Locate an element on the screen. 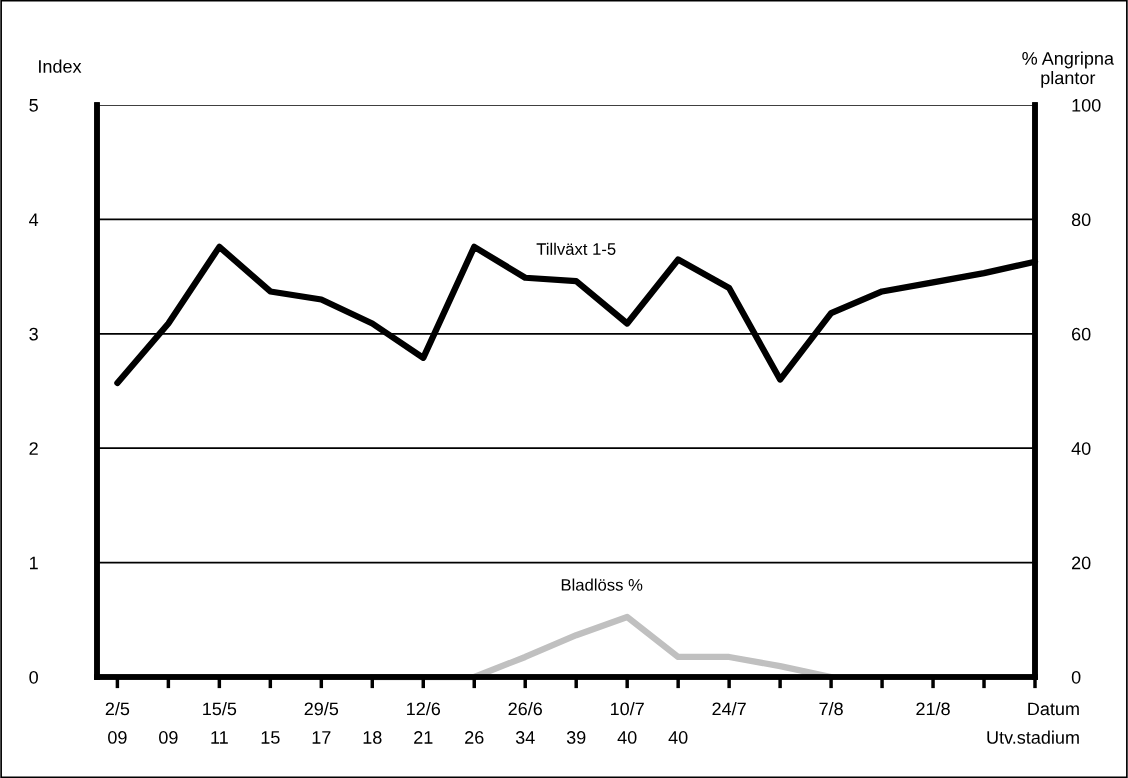 The width and height of the screenshot is (1128, 778). y-tick-label: 1 is located at coordinates (34, 563).